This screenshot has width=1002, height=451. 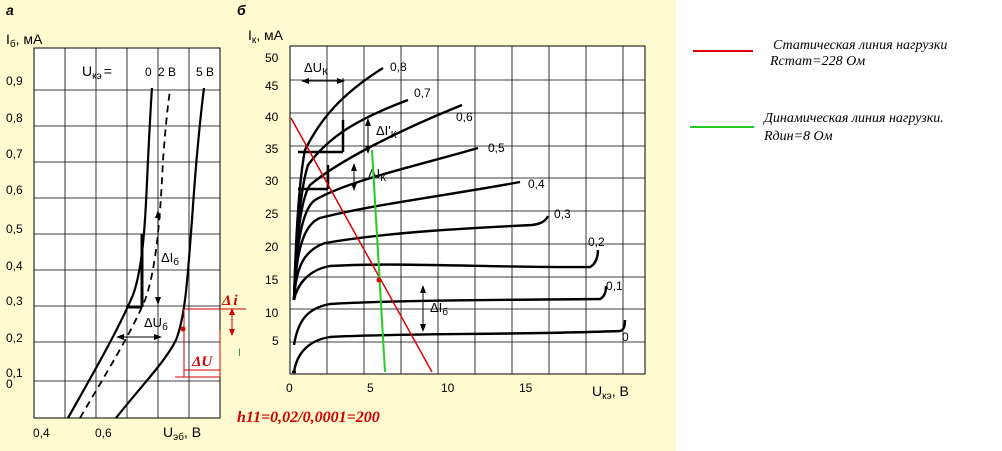 What do you see at coordinates (272, 86) in the screenshot?
I see `panel-b-y-tick: 45` at bounding box center [272, 86].